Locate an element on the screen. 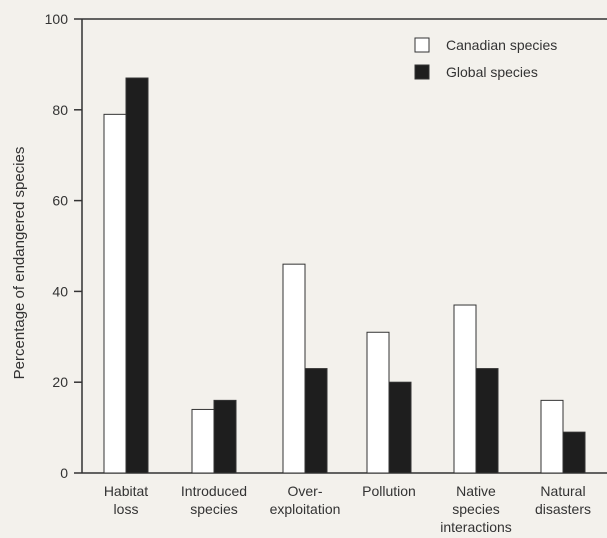  x-category-label: Natural disasters is located at coordinates (563, 500).